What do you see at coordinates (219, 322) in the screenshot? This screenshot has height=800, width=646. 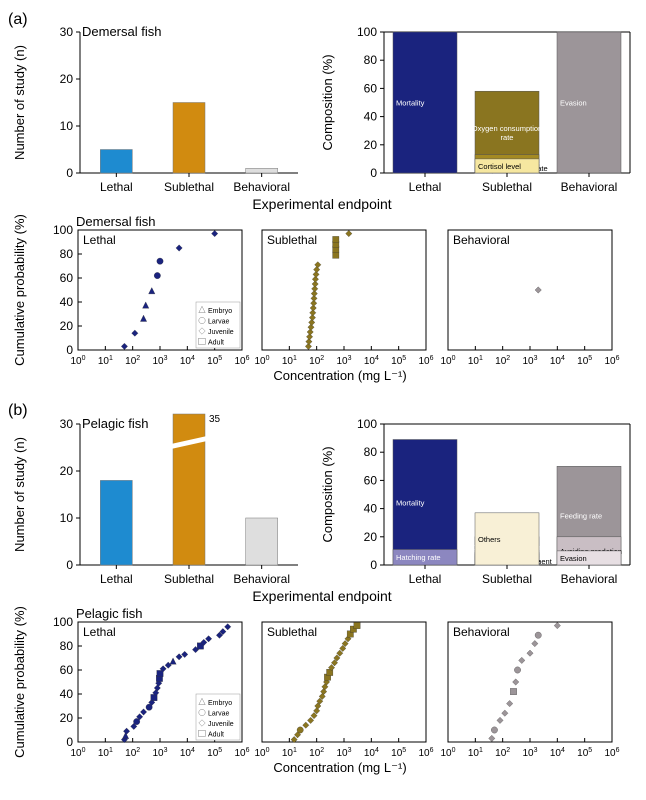 I see `a-cdf-legend-label: Larvae` at bounding box center [219, 322].